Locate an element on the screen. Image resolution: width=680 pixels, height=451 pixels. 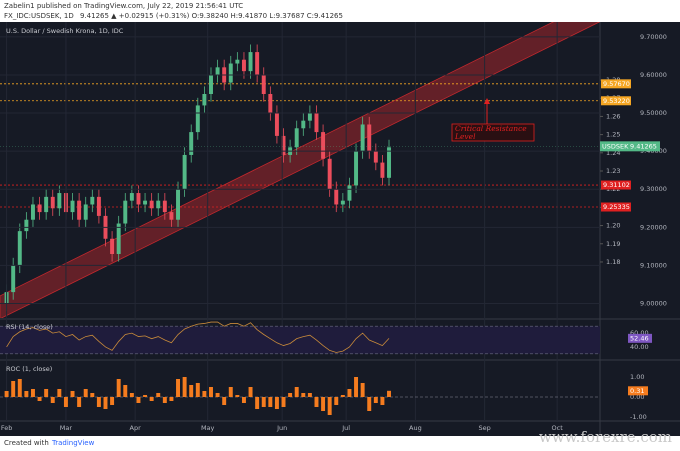
roc-title: ROC (1, close) is located at coordinates (29, 369).